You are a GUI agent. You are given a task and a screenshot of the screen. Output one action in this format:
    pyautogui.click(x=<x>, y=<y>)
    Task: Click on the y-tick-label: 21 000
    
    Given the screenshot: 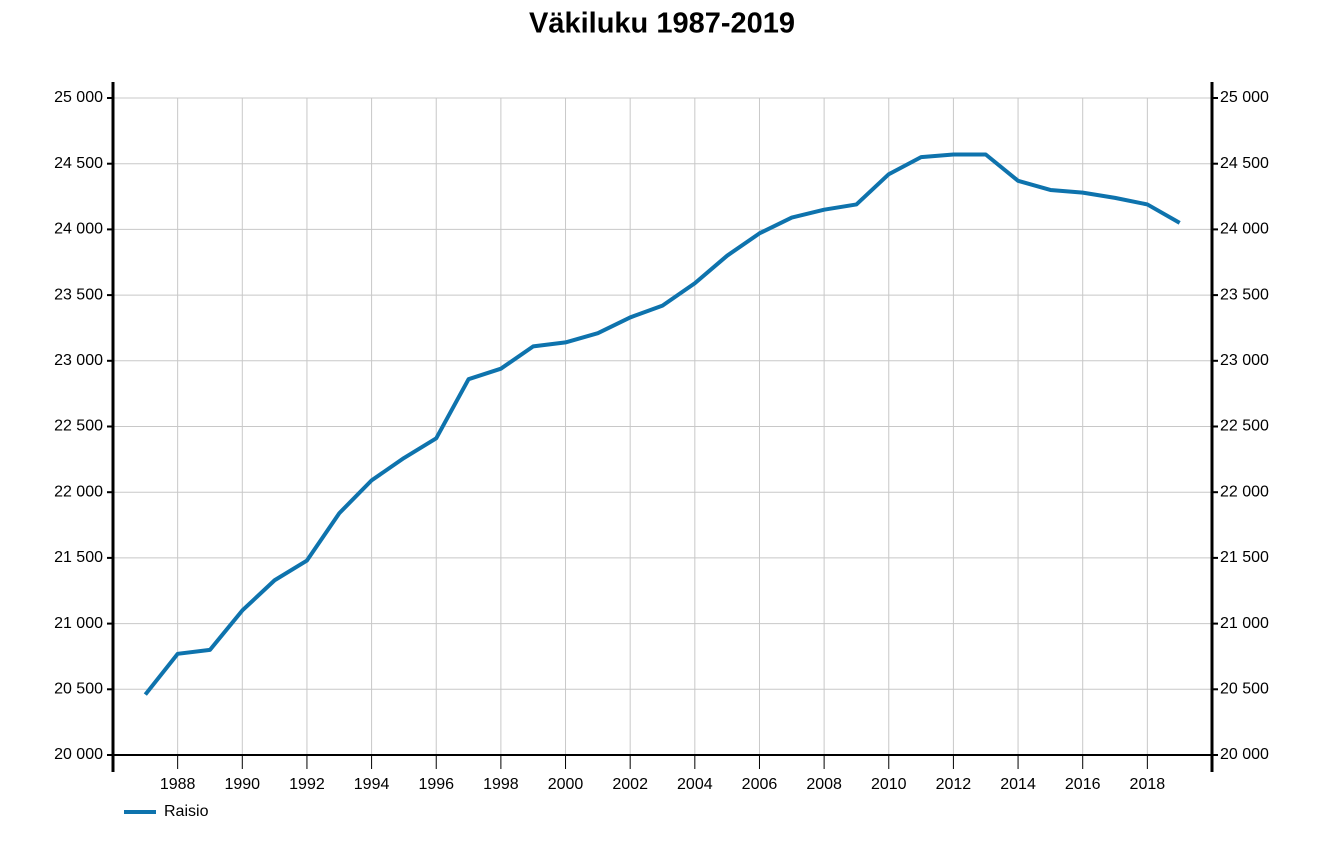 What is the action you would take?
    pyautogui.click(x=78, y=623)
    